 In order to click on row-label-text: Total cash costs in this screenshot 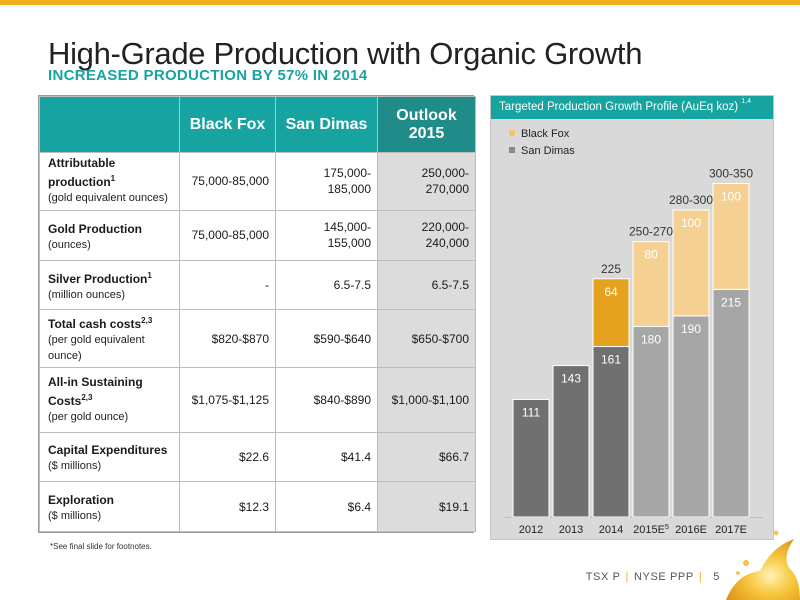, I will do `click(95, 324)`.